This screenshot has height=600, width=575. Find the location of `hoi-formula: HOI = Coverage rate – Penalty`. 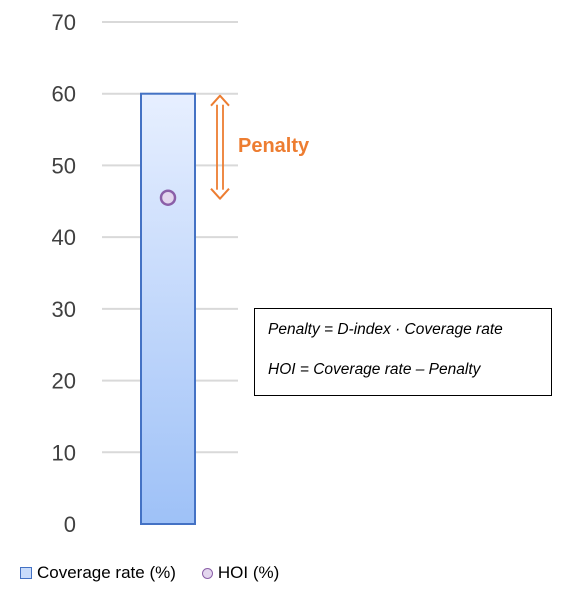

hoi-formula: HOI = Coverage rate – Penalty is located at coordinates (374, 369).